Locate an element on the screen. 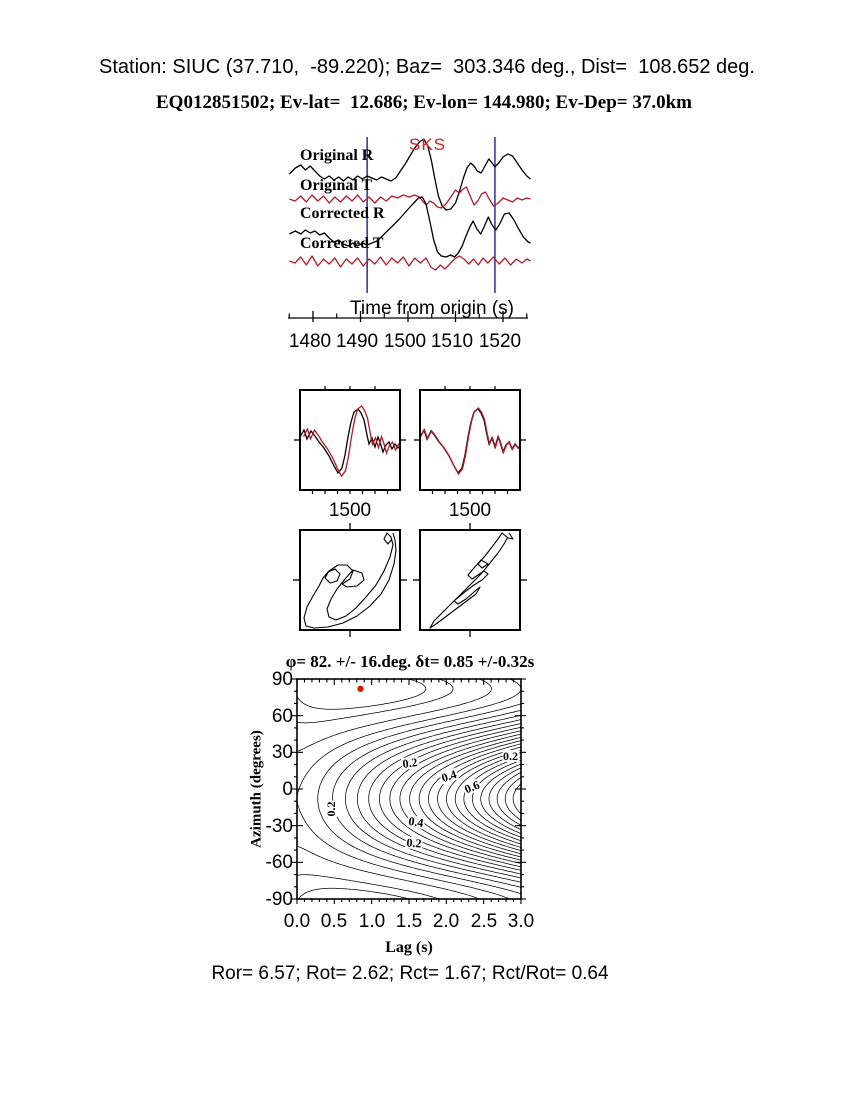  time-tick-label: 1510 is located at coordinates (452, 341).